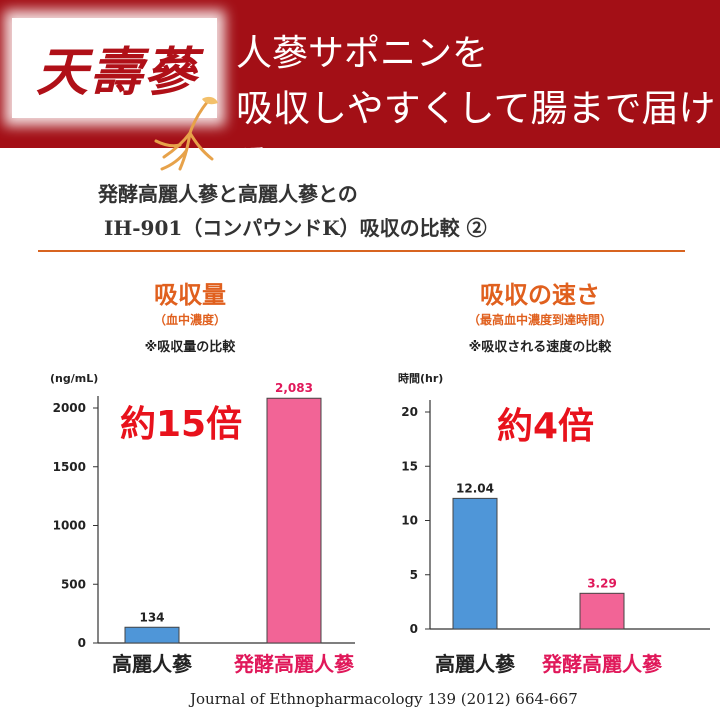  What do you see at coordinates (476, 135) in the screenshot?
I see `header-line-2: 吸収しやすくして腸まで届ける` at bounding box center [476, 135].